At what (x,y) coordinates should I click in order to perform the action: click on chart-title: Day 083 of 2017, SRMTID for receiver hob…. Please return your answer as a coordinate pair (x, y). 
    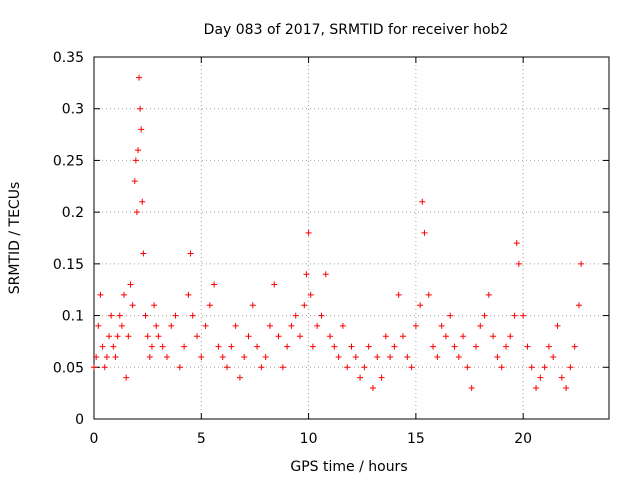
    Looking at the image, I should click on (356, 30).